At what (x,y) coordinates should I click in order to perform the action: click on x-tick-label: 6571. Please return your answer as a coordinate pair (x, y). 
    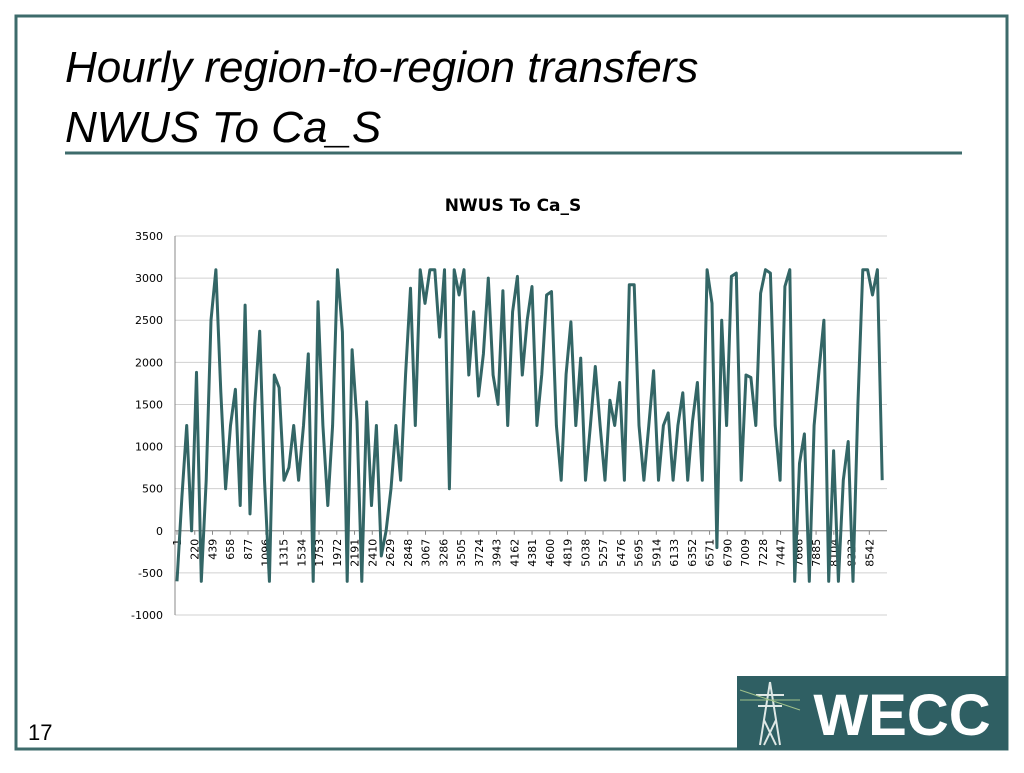
    Looking at the image, I should click on (710, 553).